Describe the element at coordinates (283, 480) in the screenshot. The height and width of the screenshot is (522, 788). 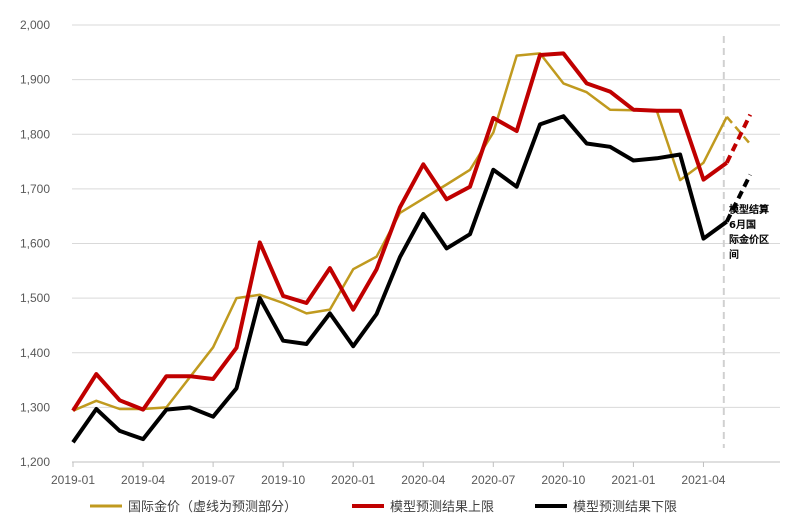
I see `x-tick-label: 2019-10` at that location.